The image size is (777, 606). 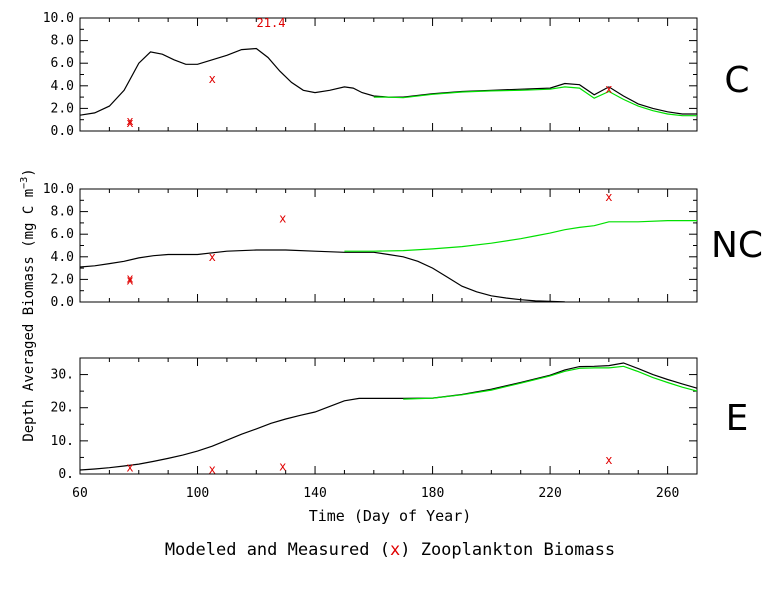 I want to click on y-axis-label: Depth Averaged Biomass (mg C m−3), so click(x=28, y=304).